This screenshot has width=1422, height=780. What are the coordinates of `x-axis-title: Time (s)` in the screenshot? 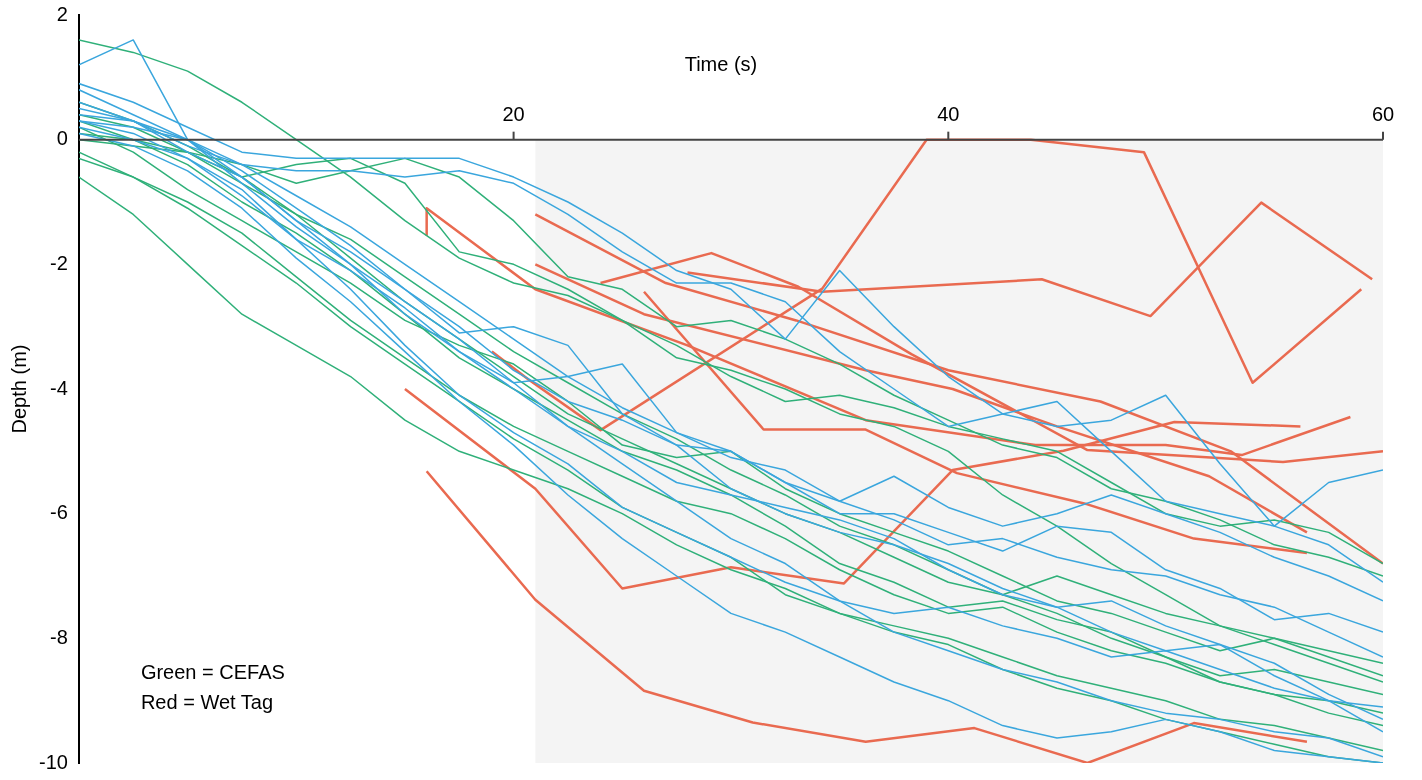 It's located at (721, 64).